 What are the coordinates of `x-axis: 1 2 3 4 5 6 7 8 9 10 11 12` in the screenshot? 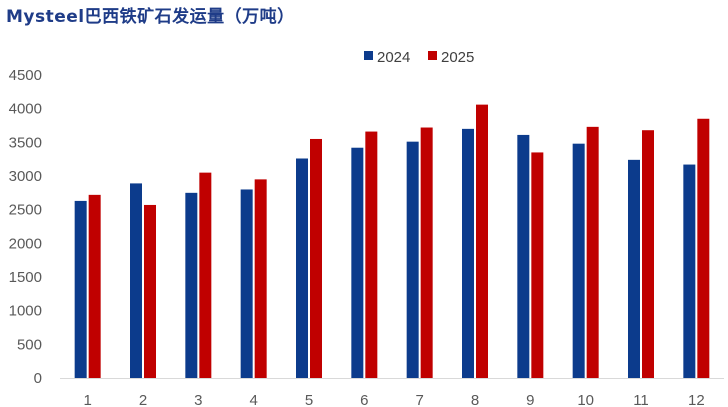 It's located at (392, 392).